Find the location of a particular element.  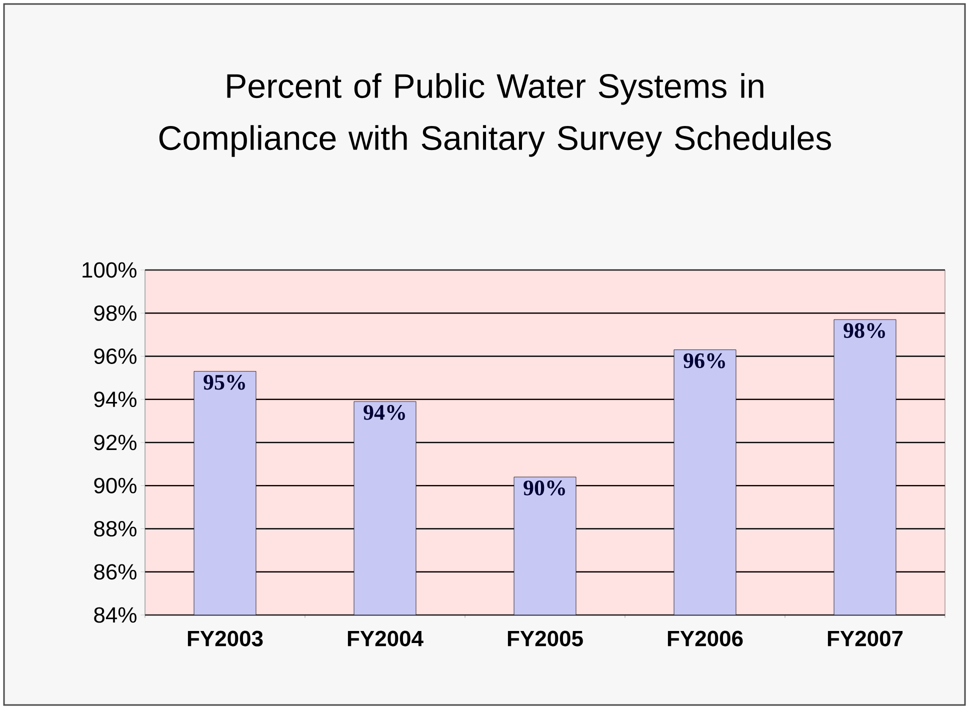

data-label: 95% is located at coordinates (224, 382).